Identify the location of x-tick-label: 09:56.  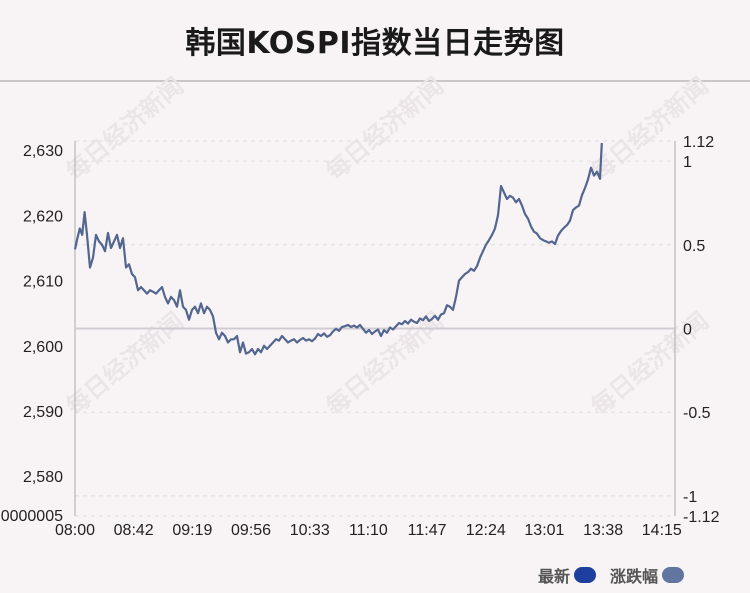
(251, 530).